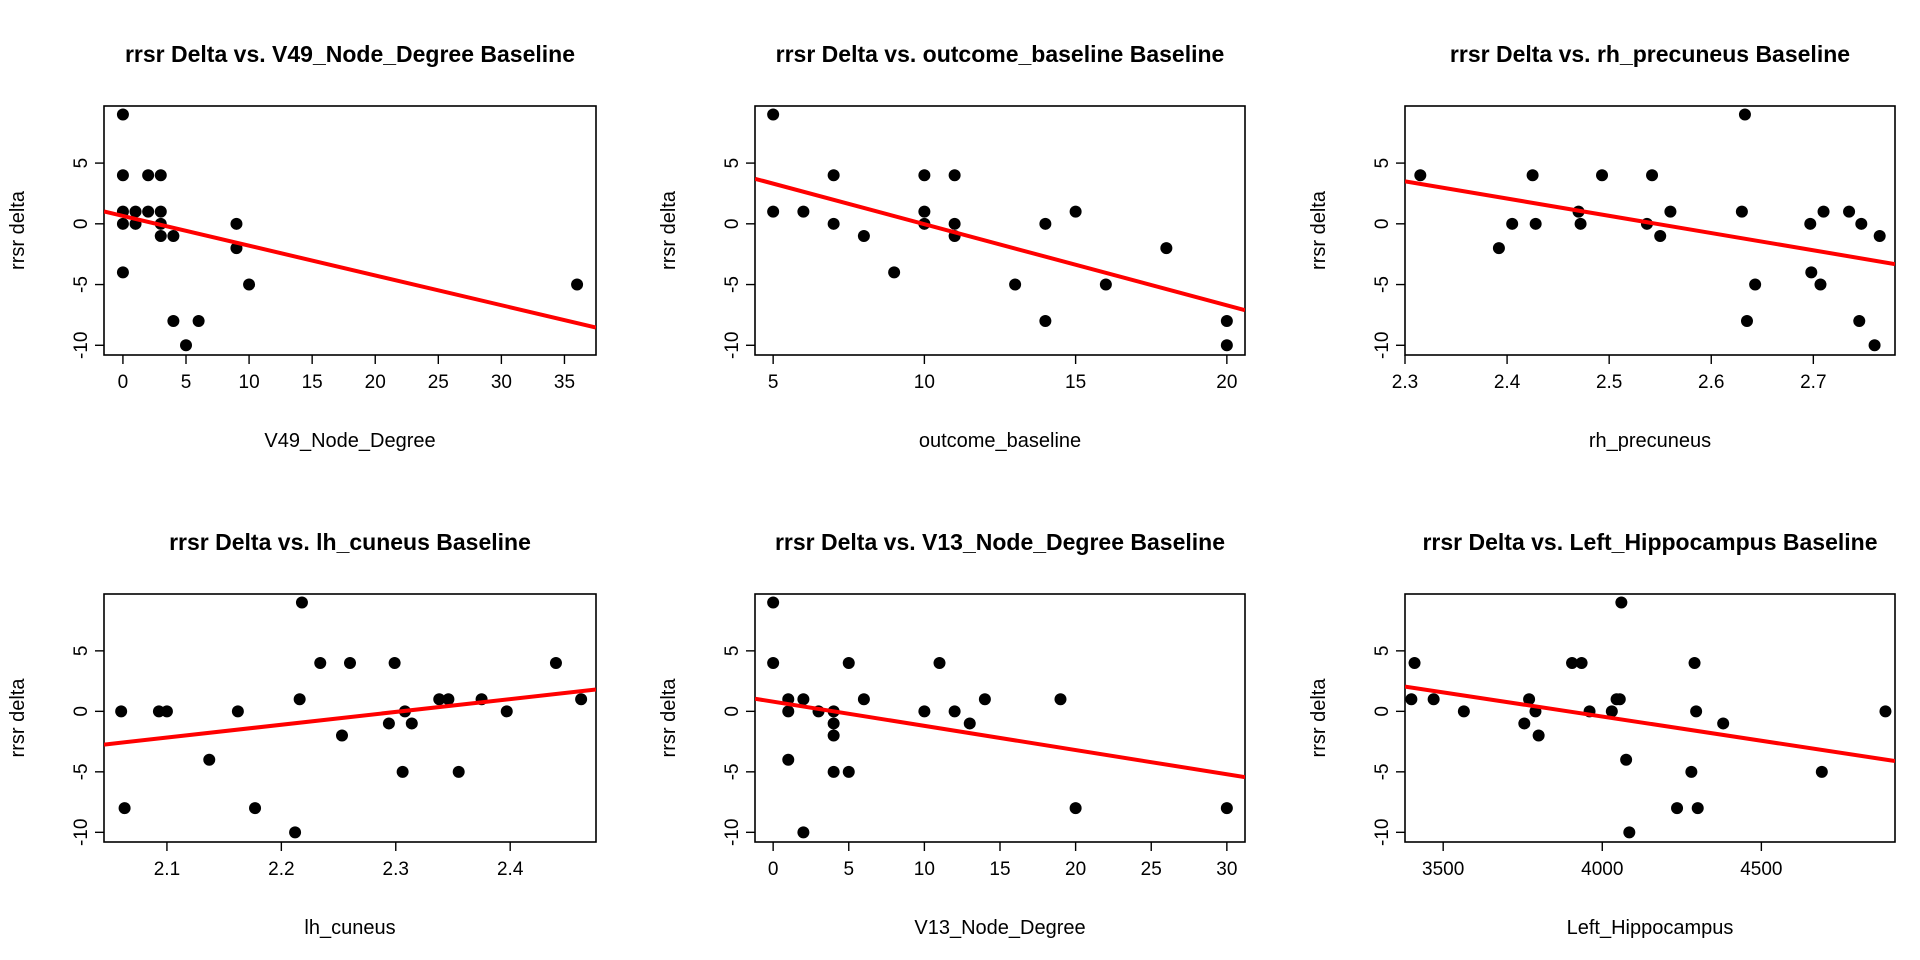 The width and height of the screenshot is (1920, 960). Describe the element at coordinates (1650, 54) in the screenshot. I see `chart-title: rrsr Delta vs. rh_precuneus Baseline` at that location.